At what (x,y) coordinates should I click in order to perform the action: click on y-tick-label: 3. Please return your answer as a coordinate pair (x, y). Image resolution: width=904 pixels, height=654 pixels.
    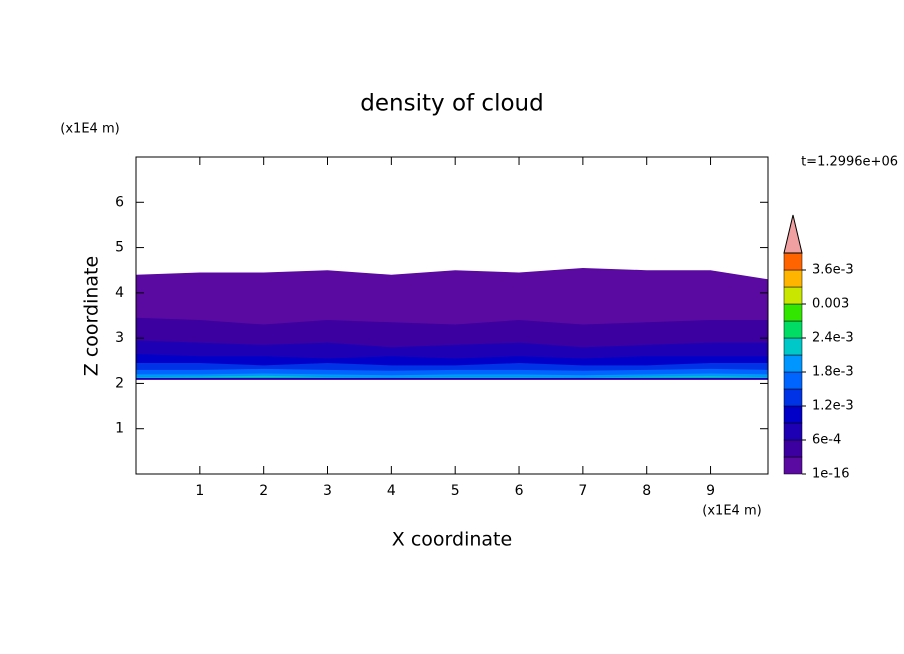
    Looking at the image, I should click on (119, 338).